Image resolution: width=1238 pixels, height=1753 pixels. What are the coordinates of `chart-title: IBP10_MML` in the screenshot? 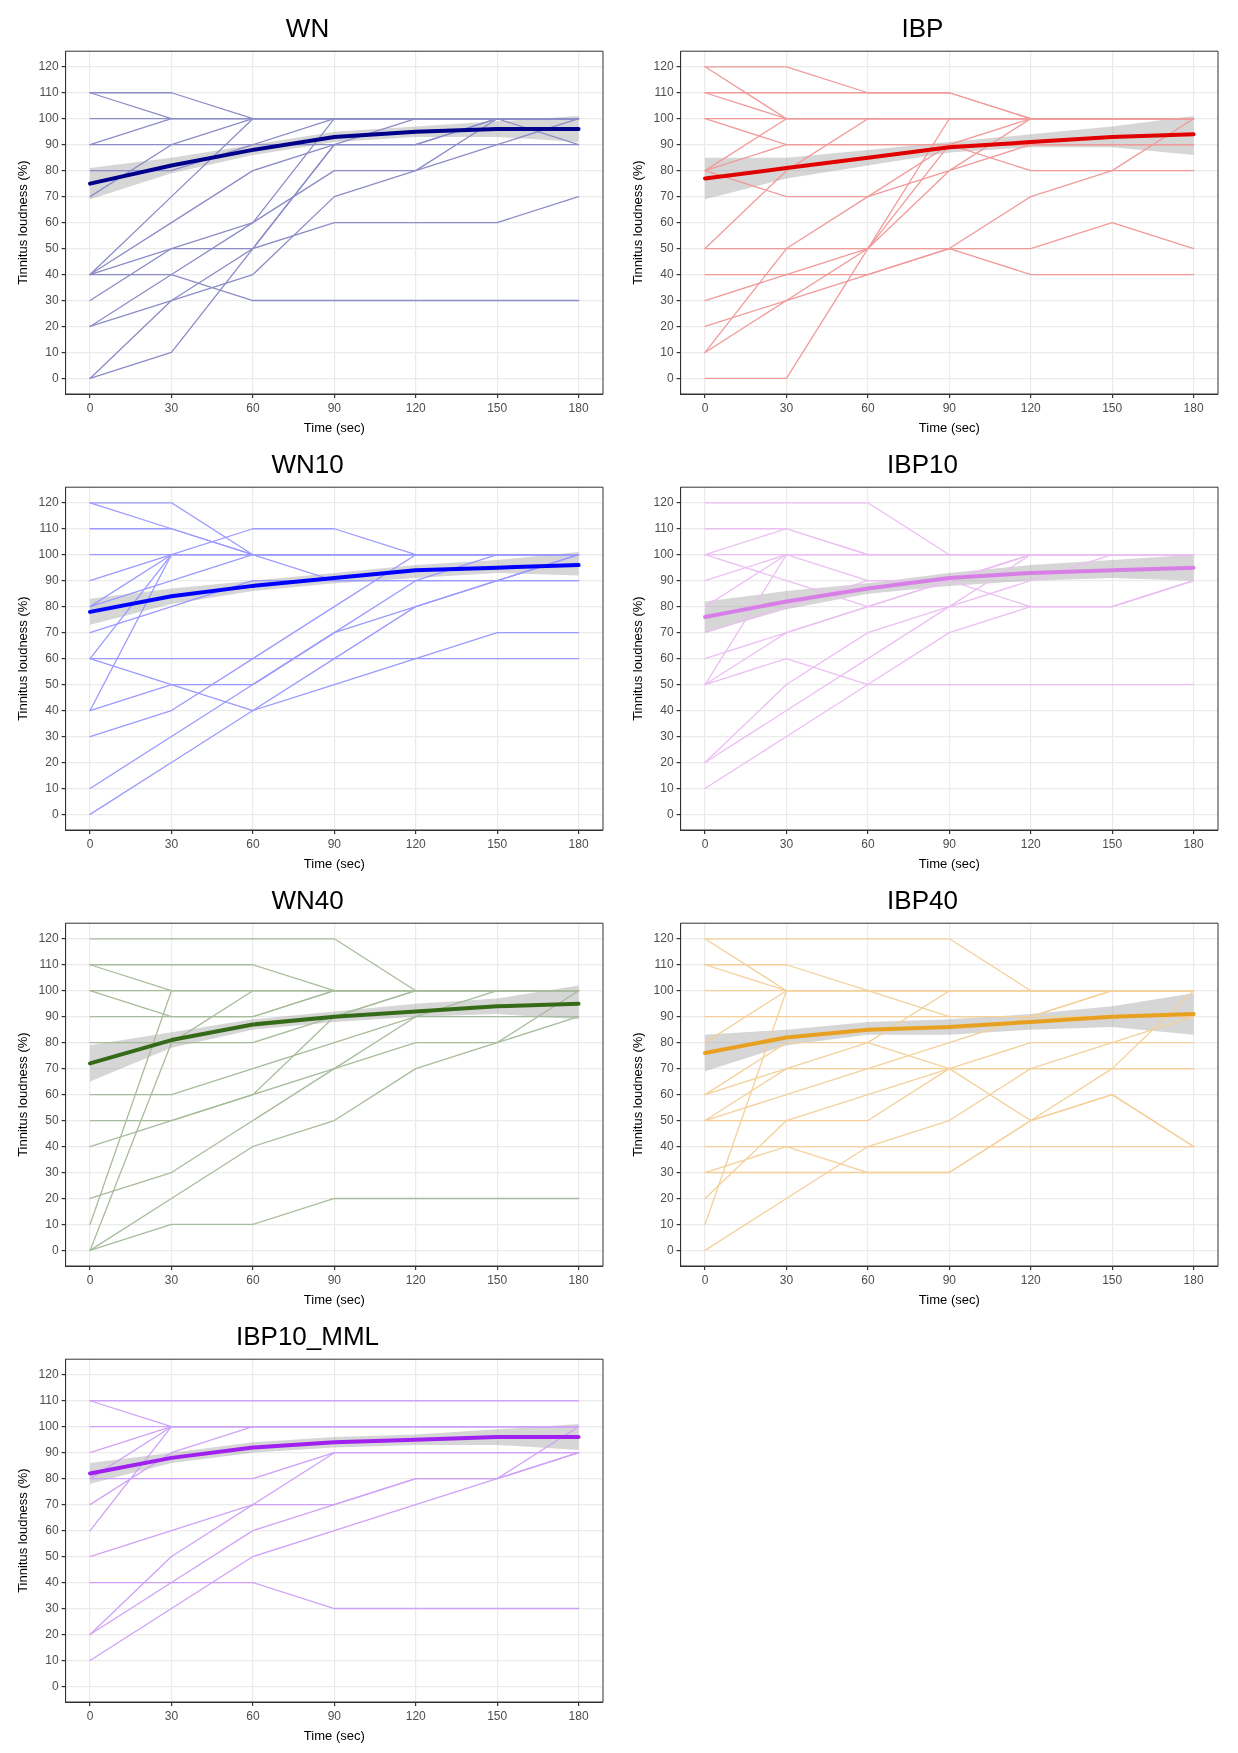 It's located at (307, 1335).